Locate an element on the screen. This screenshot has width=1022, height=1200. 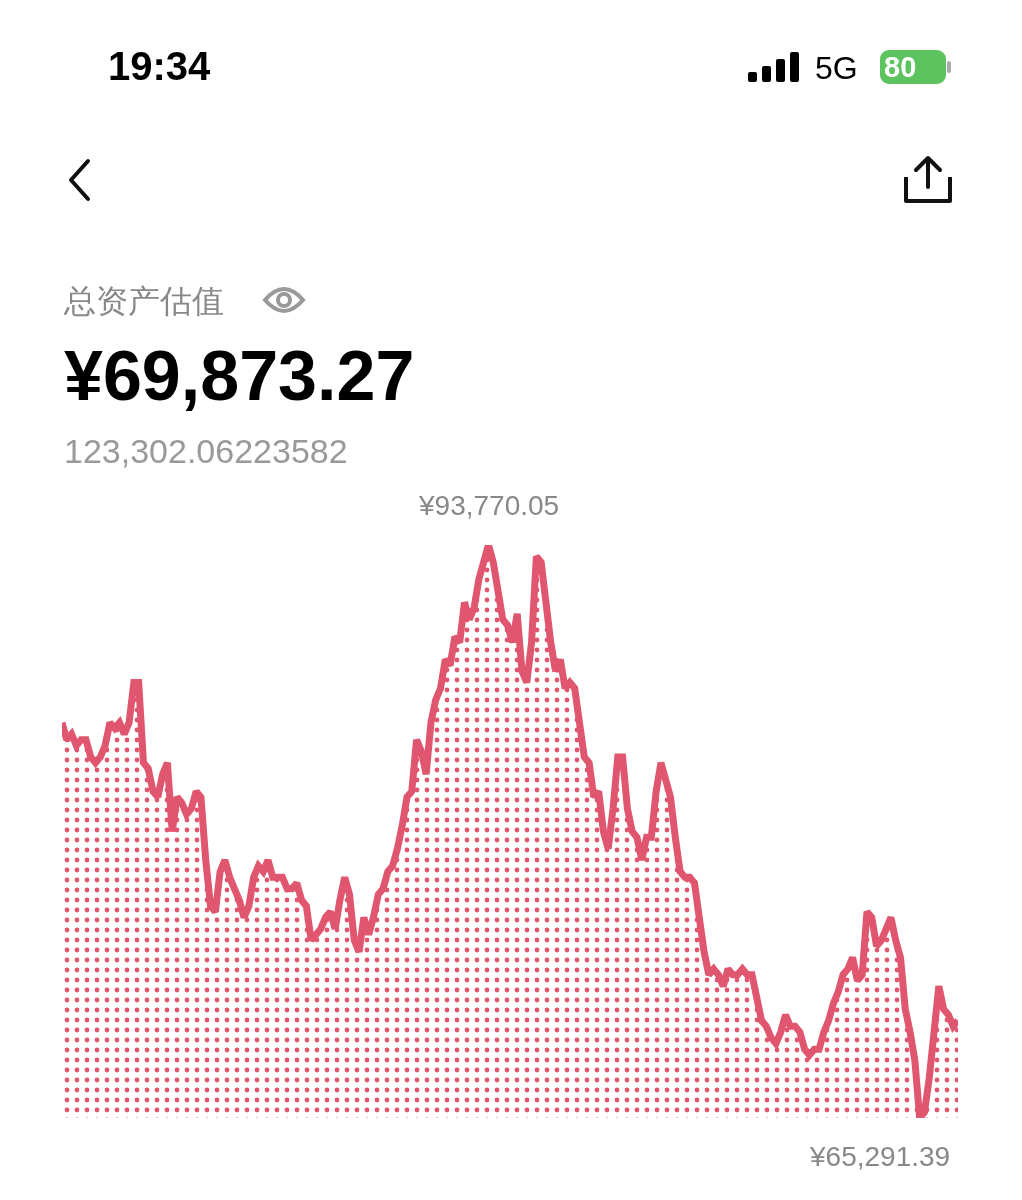
text: ¥93,770.05 is located at coordinates (489, 505).